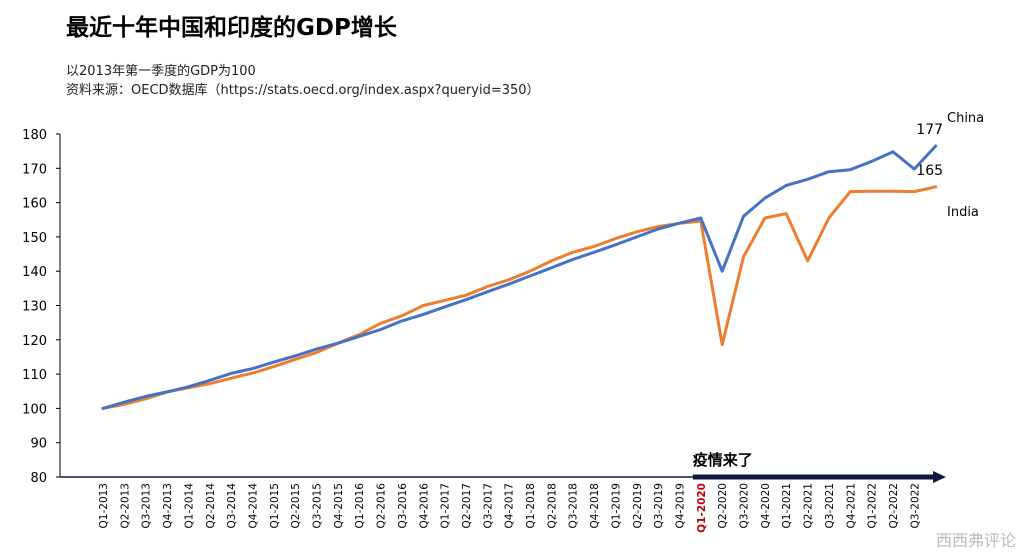 This screenshot has height=557, width=1024. What do you see at coordinates (253, 506) in the screenshot?
I see `x-tick-label: Q4-2014` at bounding box center [253, 506].